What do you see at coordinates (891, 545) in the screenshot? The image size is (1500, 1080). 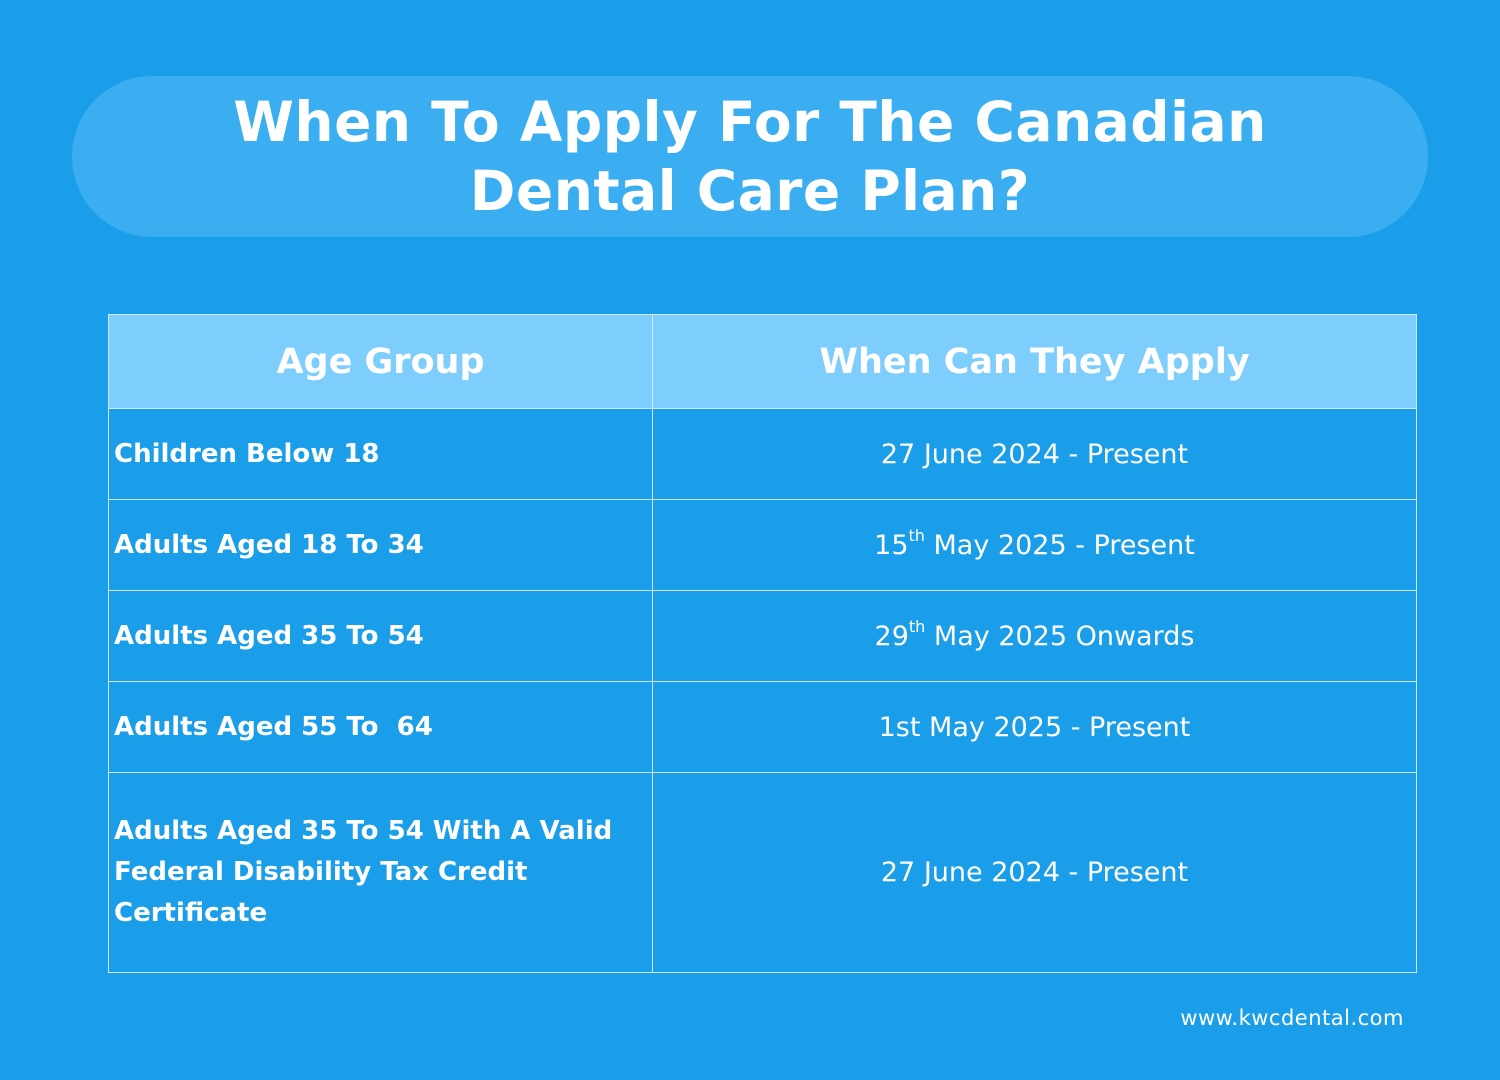 I see `apply-date-day: 15` at bounding box center [891, 545].